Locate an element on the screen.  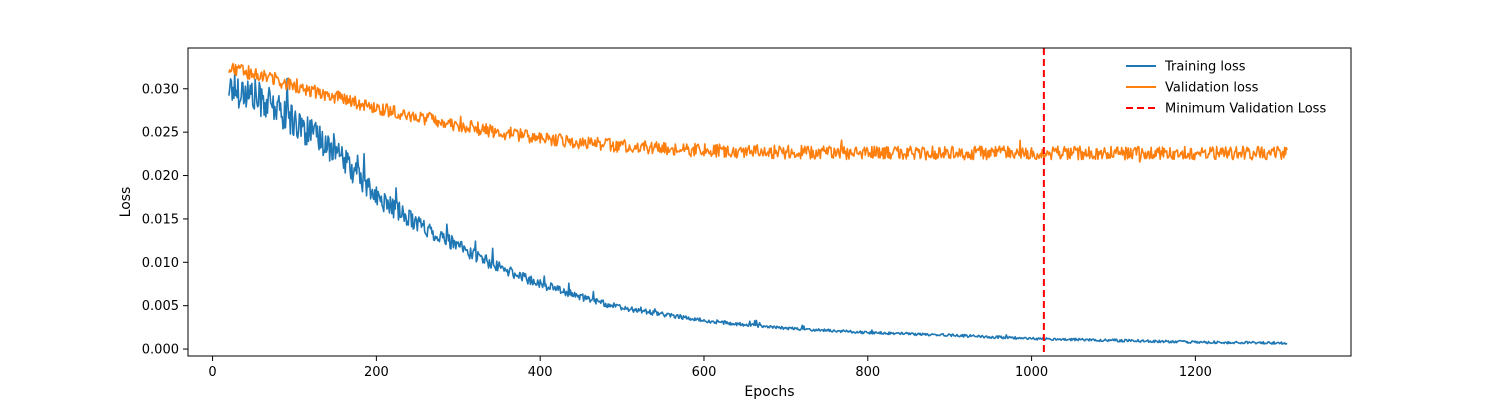
x-tick-label: 0 is located at coordinates (212, 372).